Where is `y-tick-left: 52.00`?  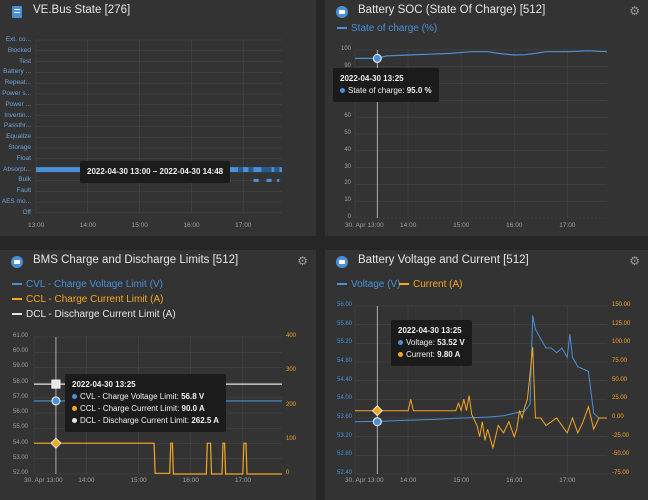
y-tick-left: 52.00 is located at coordinates (20, 473).